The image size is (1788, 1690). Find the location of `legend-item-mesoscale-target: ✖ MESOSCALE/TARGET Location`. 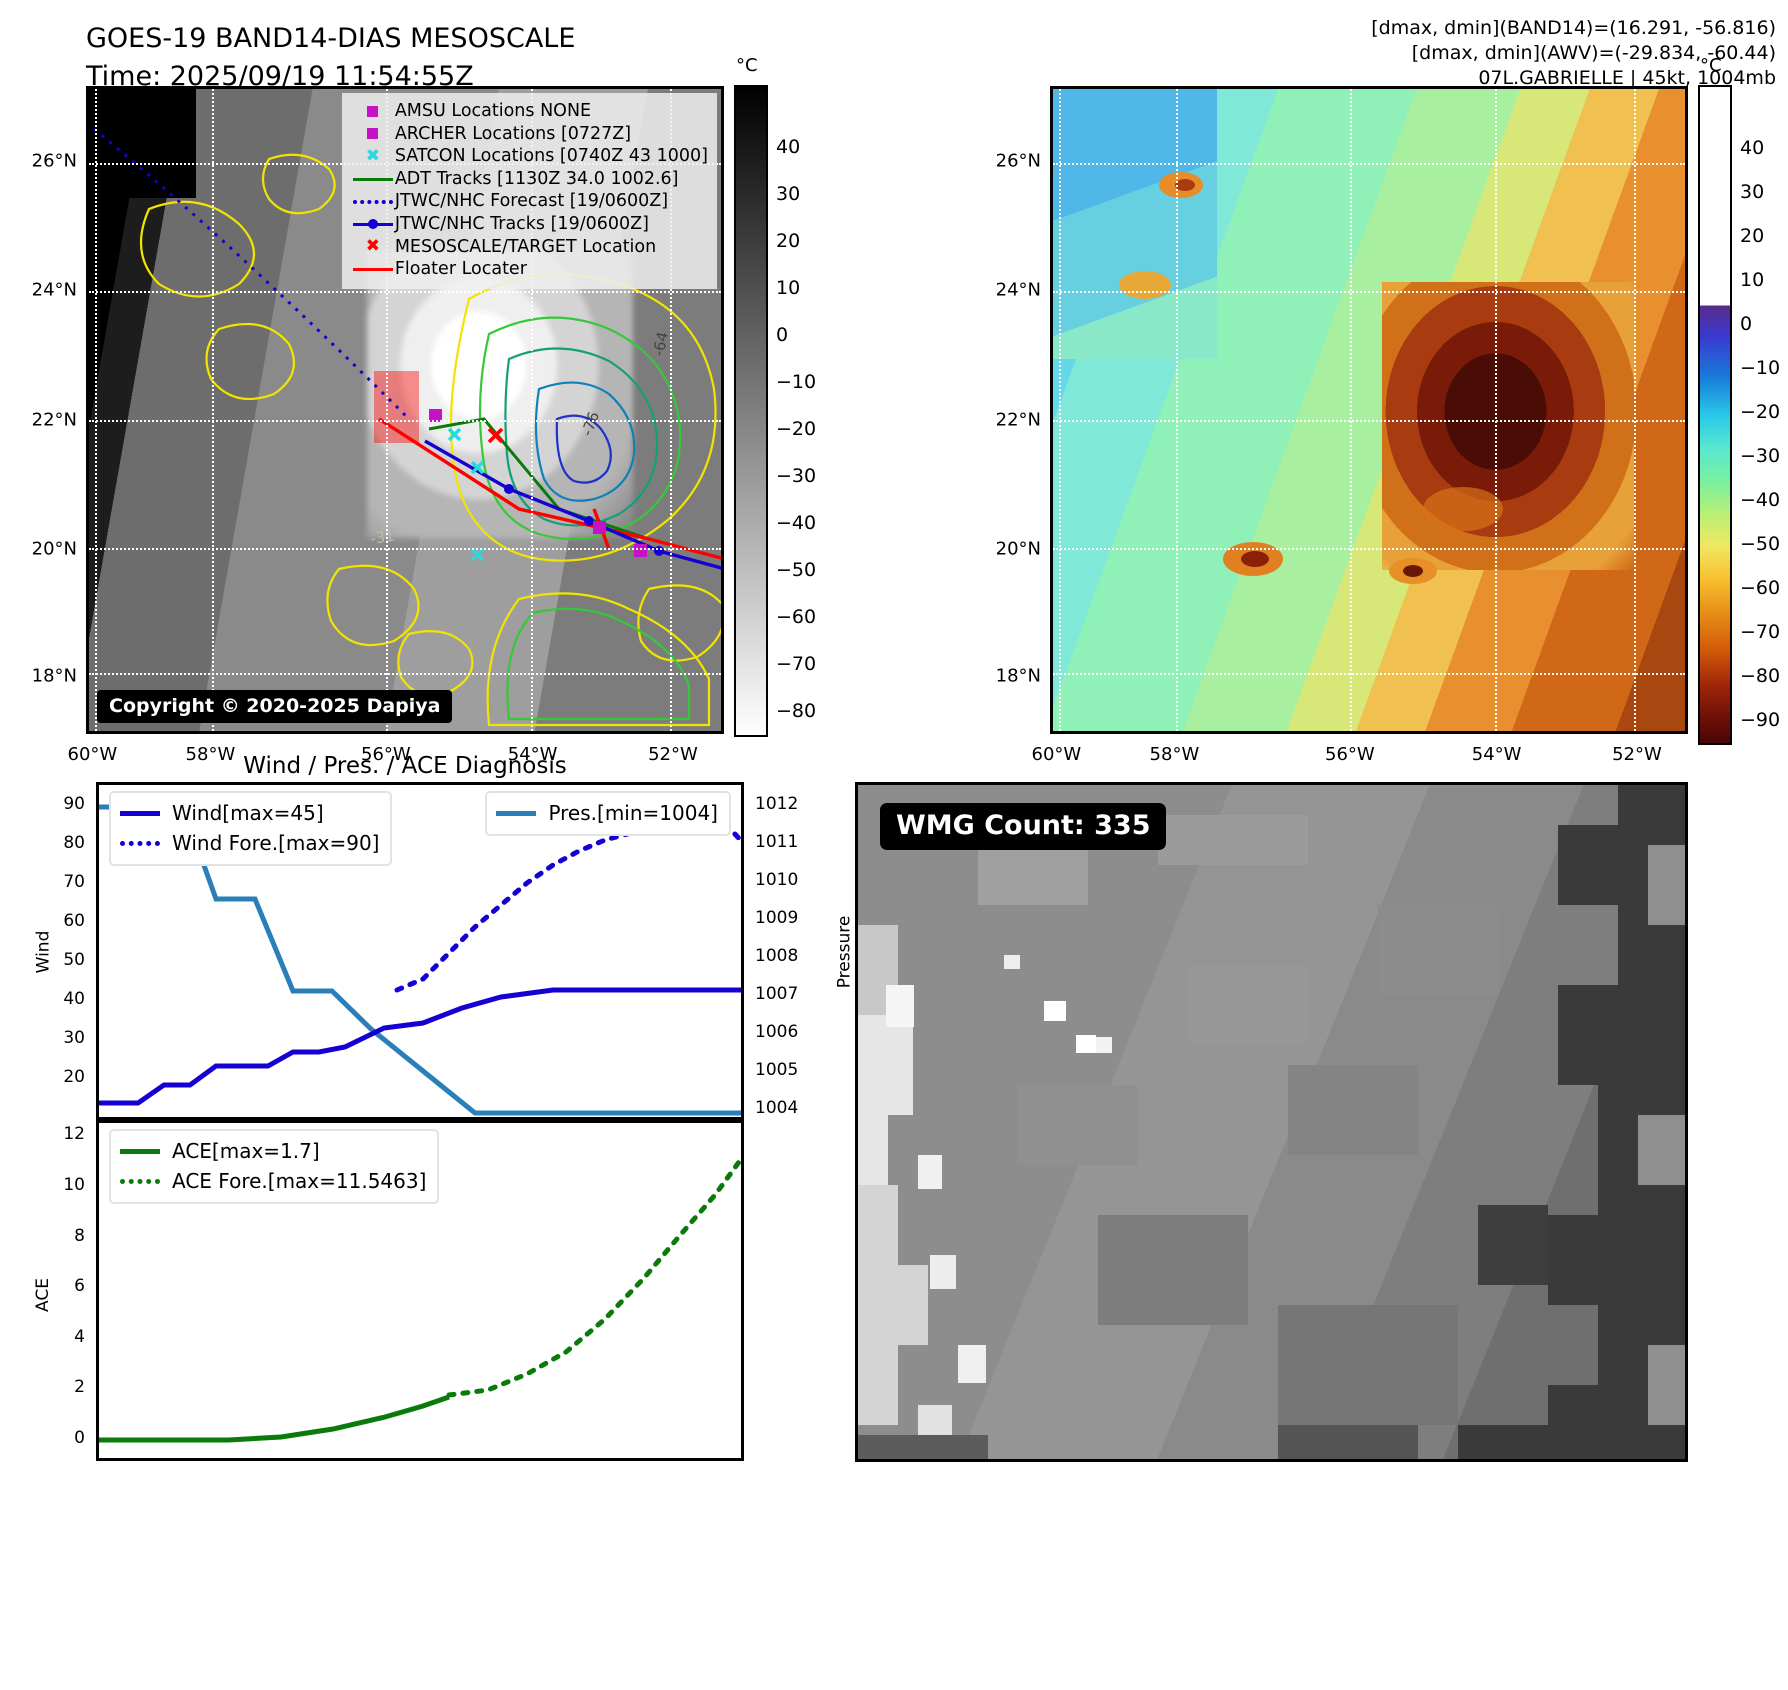

legend-item-mesoscale-target: ✖ MESOSCALE/TARGET Location is located at coordinates (529, 247).